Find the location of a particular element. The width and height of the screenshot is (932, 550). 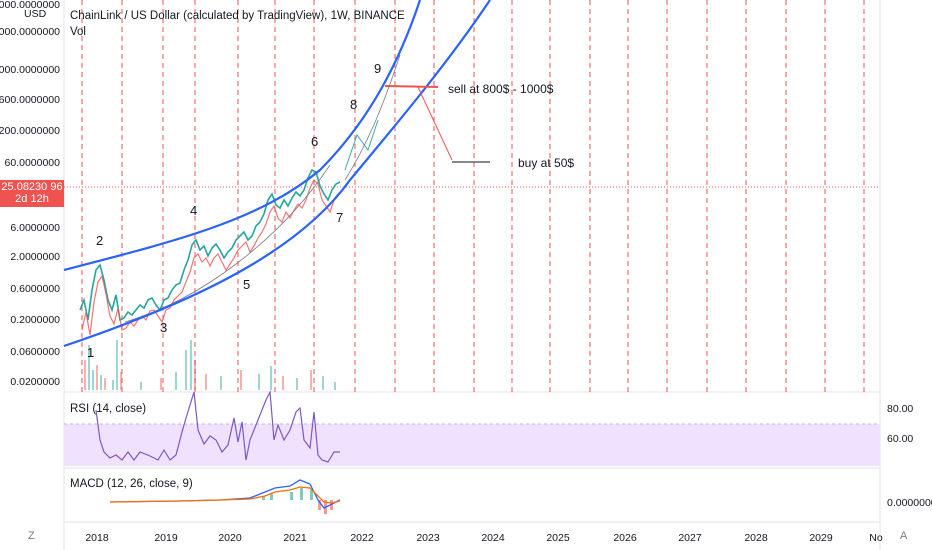

price-label: 8000.0000000 is located at coordinates (30, 32).